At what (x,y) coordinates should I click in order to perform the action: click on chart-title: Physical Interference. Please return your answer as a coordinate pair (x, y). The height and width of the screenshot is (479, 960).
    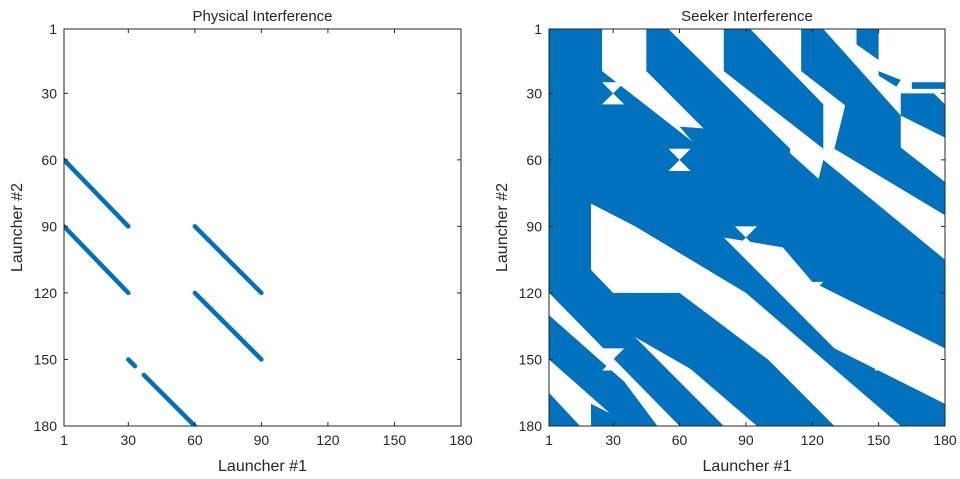
    Looking at the image, I should click on (262, 16).